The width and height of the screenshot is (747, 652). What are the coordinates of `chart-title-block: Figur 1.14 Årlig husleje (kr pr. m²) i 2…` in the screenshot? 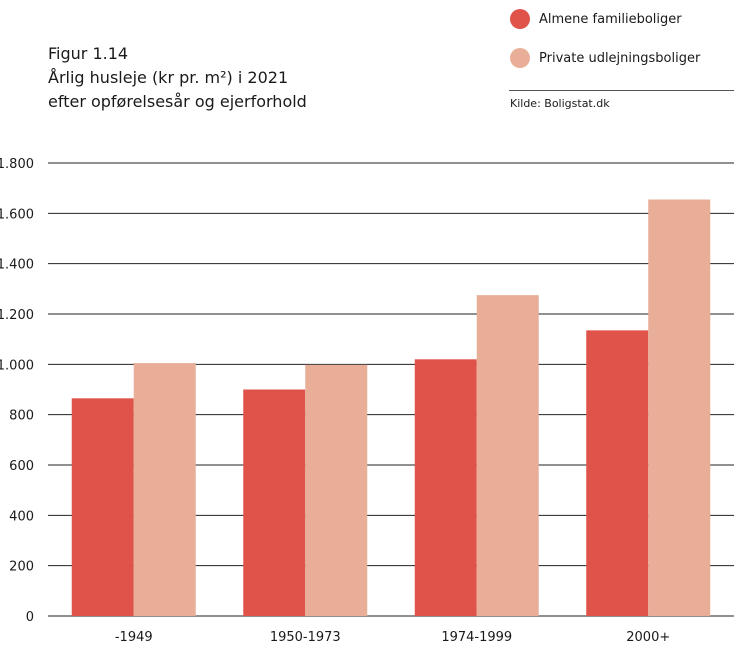 It's located at (177, 78).